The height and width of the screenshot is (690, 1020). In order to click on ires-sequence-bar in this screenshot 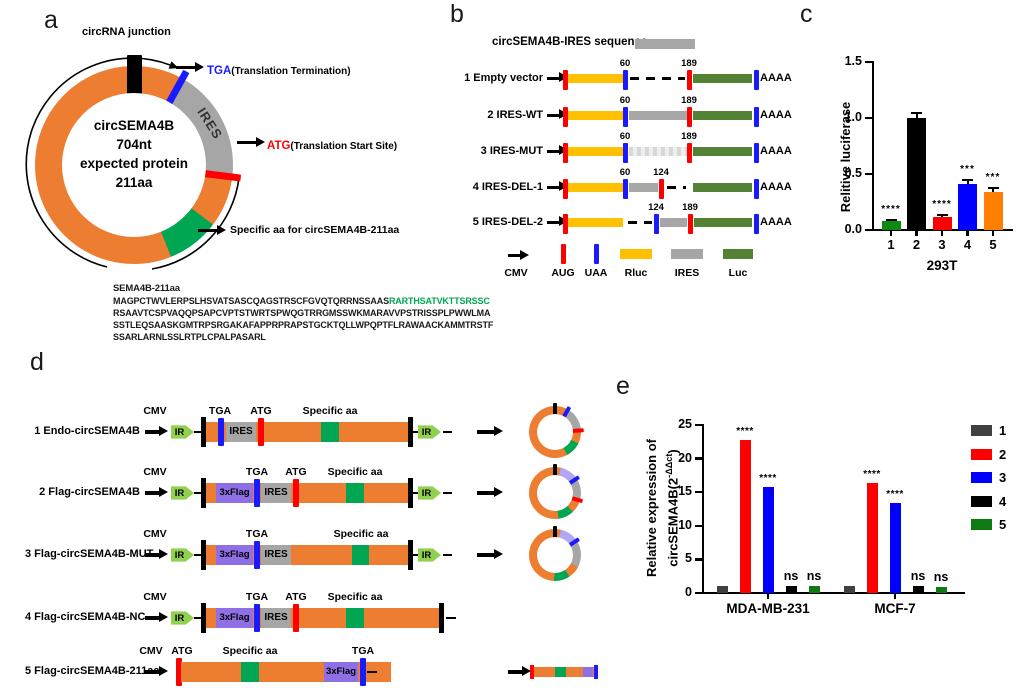, I will do `click(665, 44)`.